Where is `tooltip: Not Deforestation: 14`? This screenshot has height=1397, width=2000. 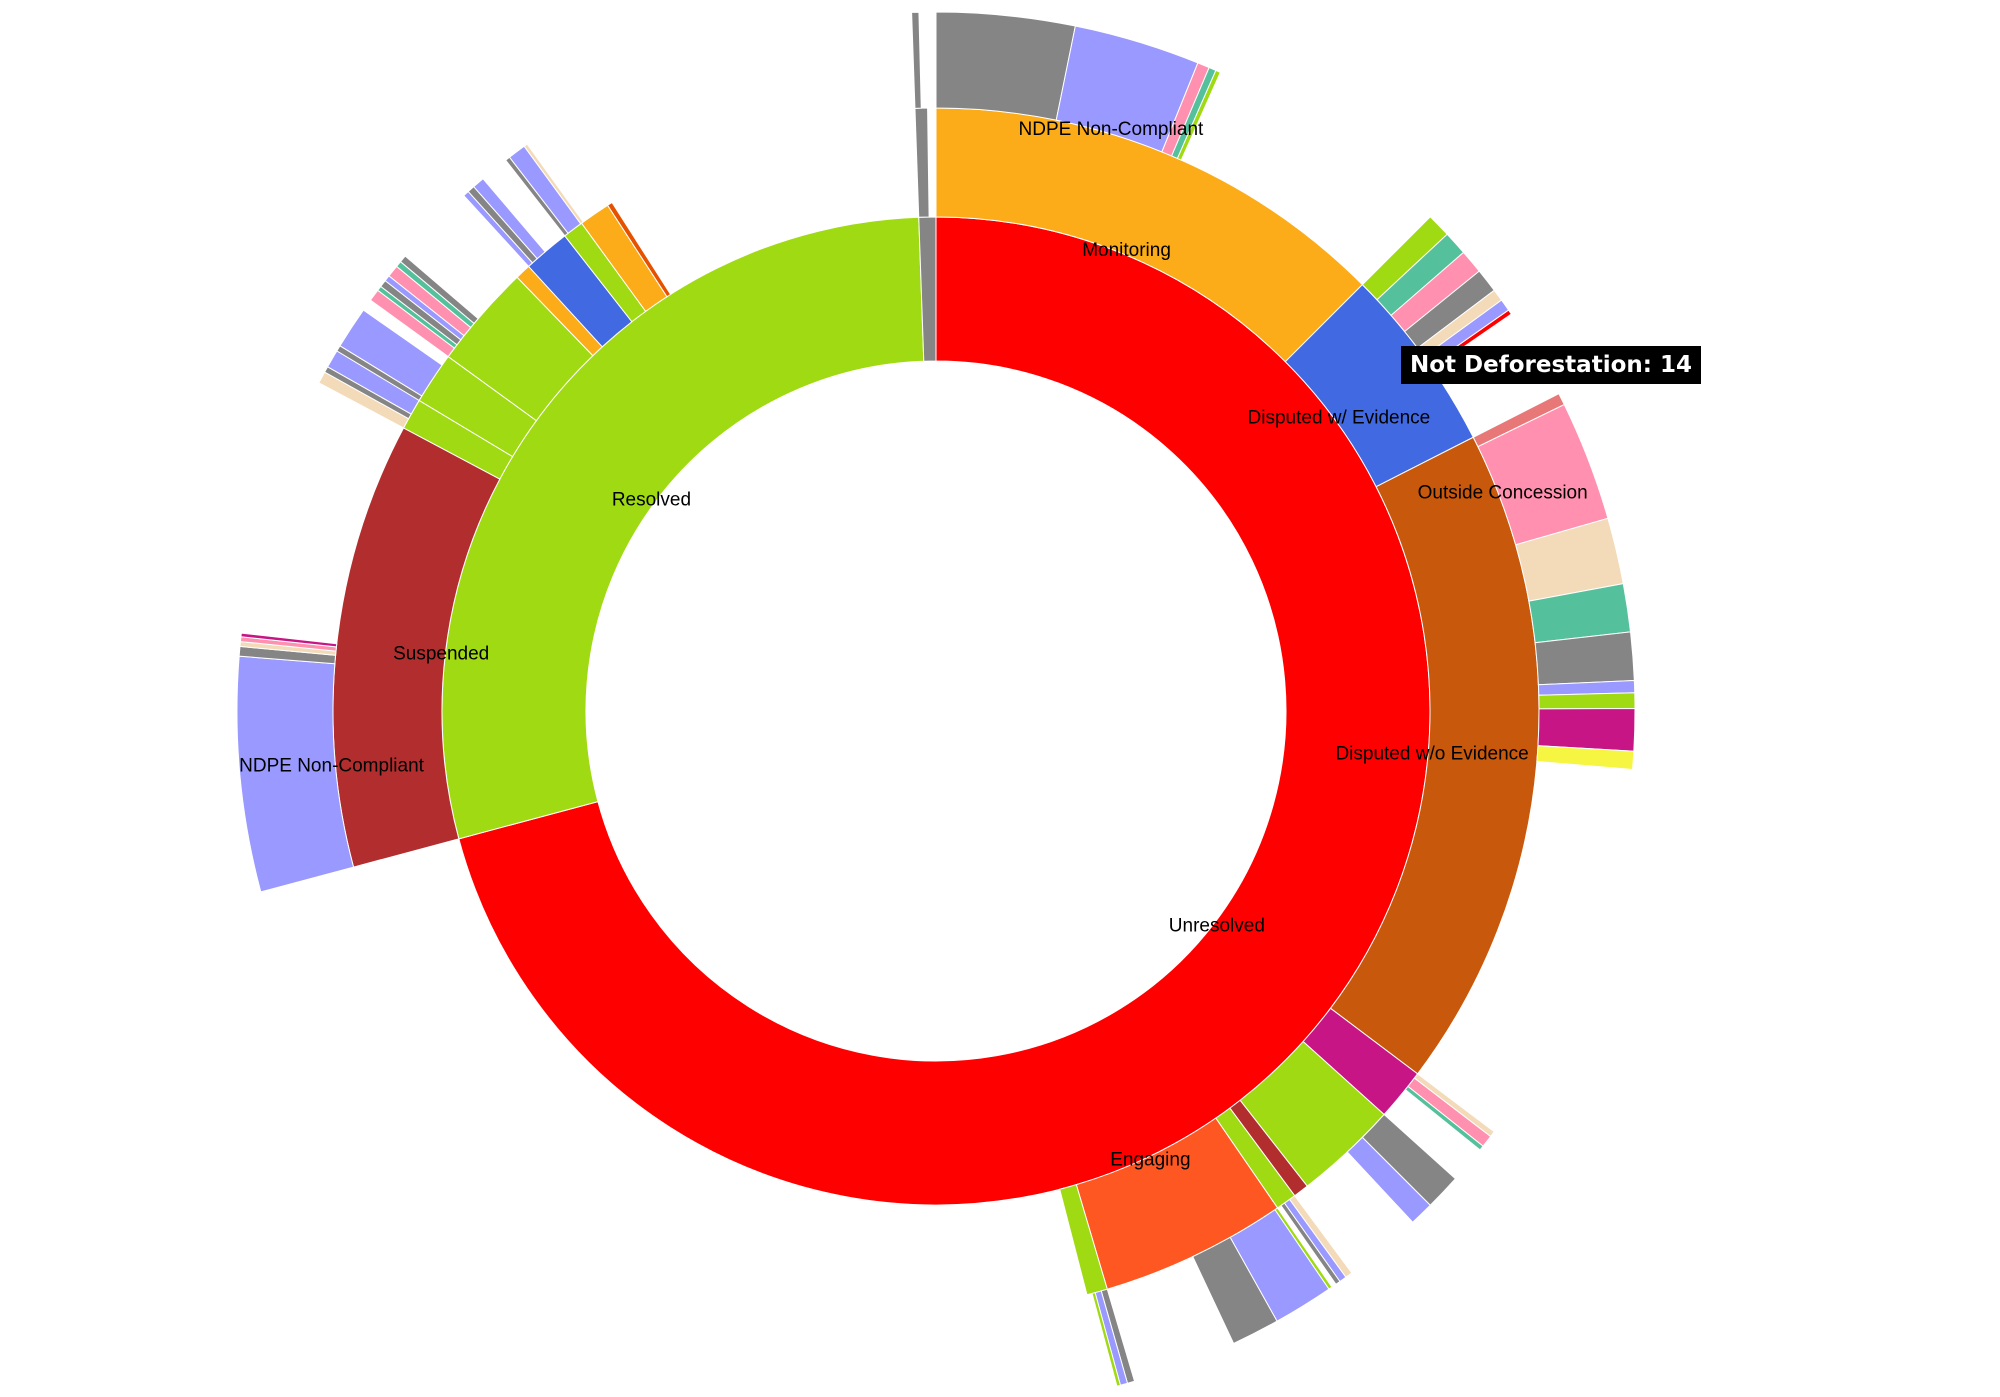 tooltip: Not Deforestation: 14 is located at coordinates (1551, 365).